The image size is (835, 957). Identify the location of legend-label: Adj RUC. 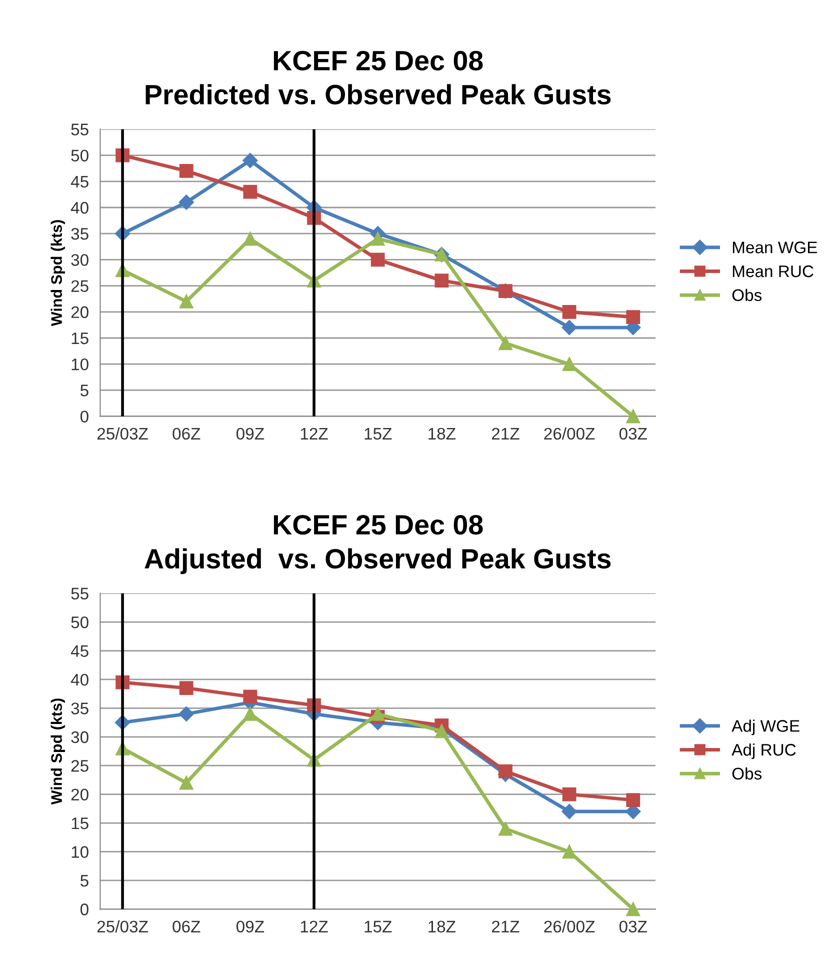
(764, 751).